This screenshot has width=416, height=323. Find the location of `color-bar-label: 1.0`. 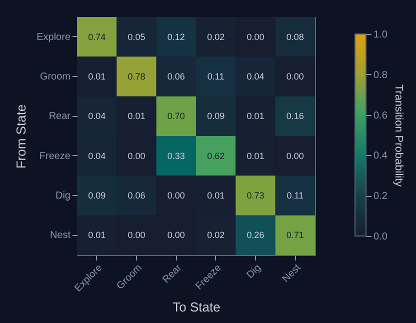

color-bar-label: 1.0 is located at coordinates (381, 35).